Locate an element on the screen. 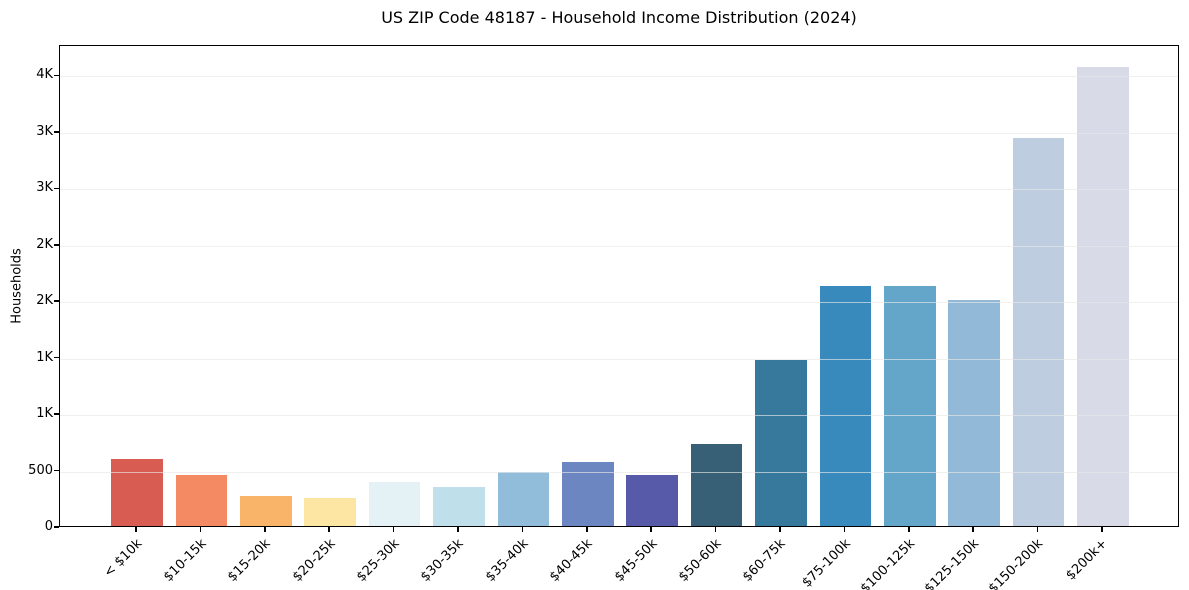 The width and height of the screenshot is (1189, 590). bar-$15-20k is located at coordinates (266, 511).